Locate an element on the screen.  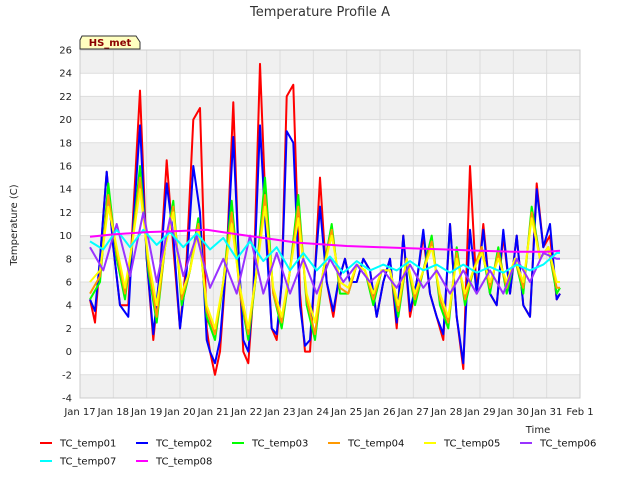
badge: HS_met is located at coordinates (110, 42).